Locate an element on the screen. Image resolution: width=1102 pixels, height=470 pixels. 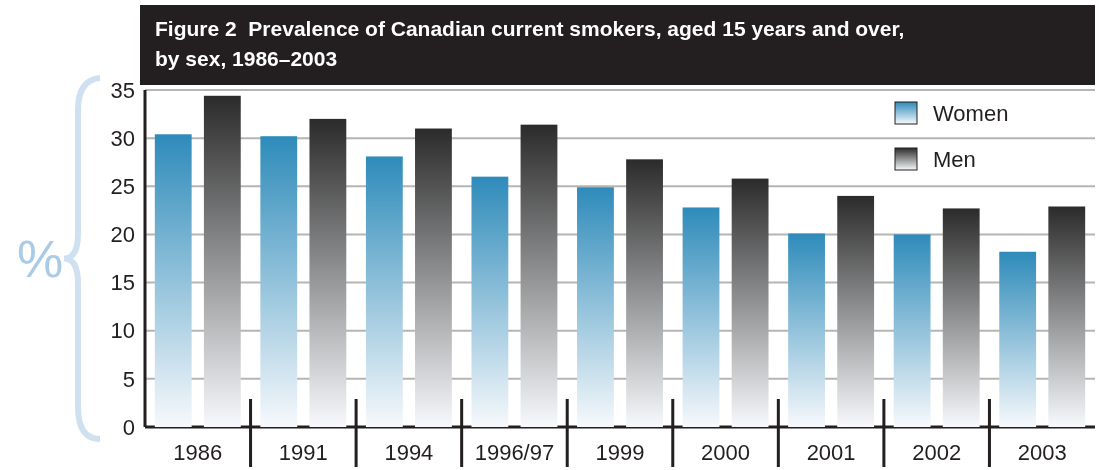
y-tick-label: 0 is located at coordinates (128, 427).